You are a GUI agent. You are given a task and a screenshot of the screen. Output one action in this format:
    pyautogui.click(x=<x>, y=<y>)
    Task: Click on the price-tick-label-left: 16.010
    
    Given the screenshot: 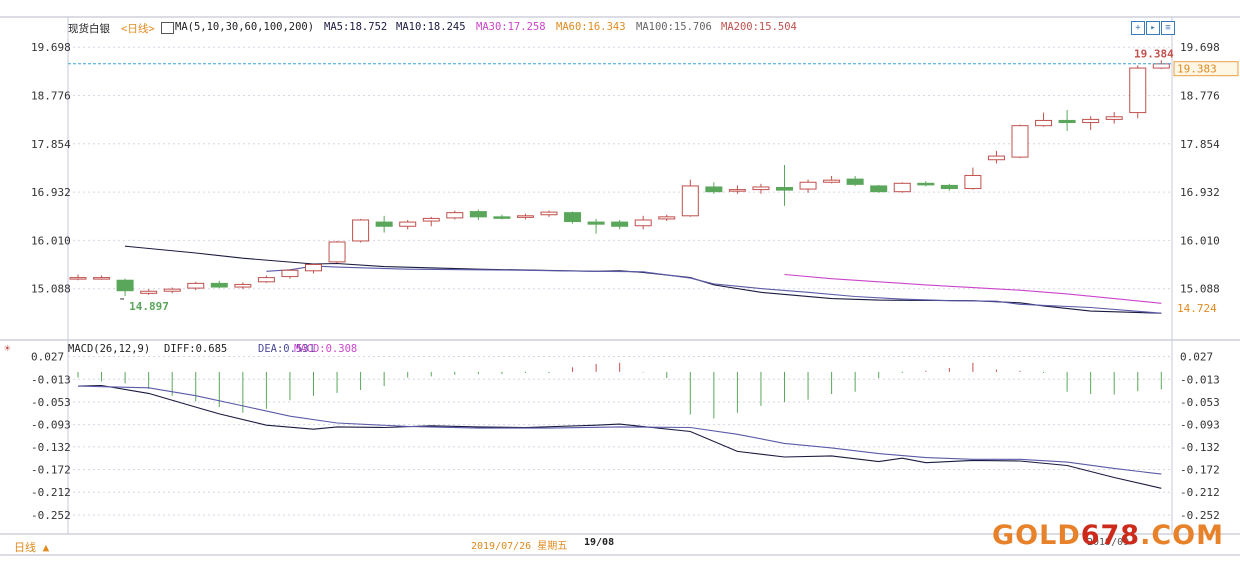 What is the action you would take?
    pyautogui.click(x=51, y=240)
    